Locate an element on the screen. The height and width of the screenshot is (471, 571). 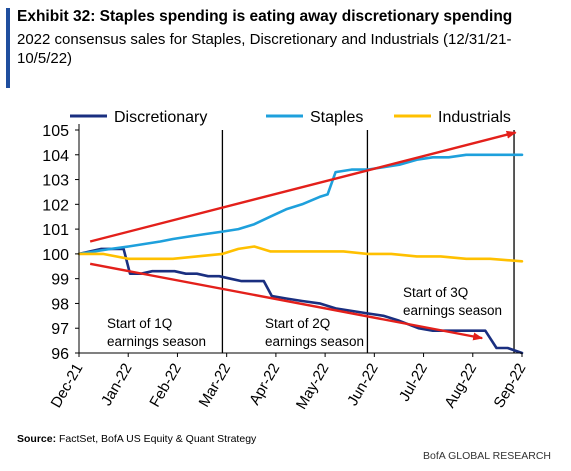
annotation-1-line1: Start of 1Q is located at coordinates (139, 323).